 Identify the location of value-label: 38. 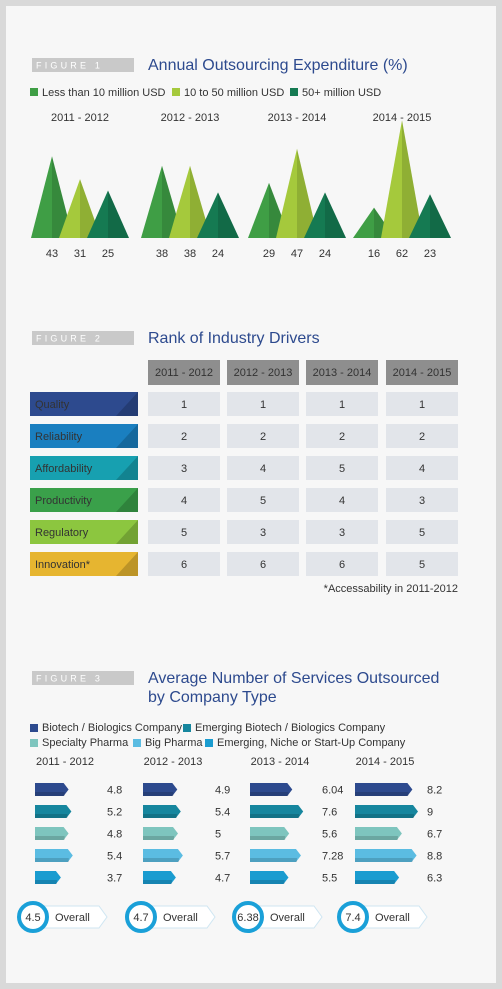
(190, 254).